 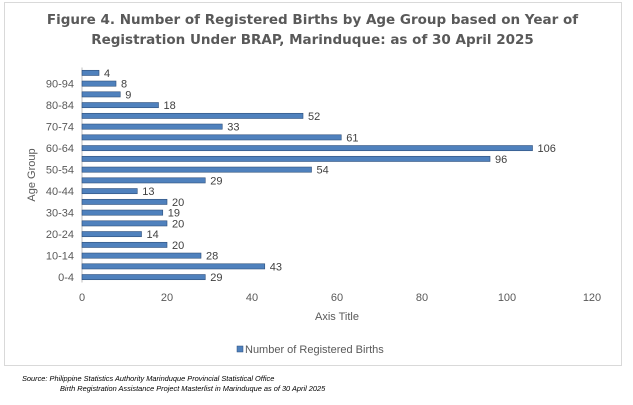 What do you see at coordinates (60, 128) in the screenshot?
I see `y-tick-label-70-74: 70-74` at bounding box center [60, 128].